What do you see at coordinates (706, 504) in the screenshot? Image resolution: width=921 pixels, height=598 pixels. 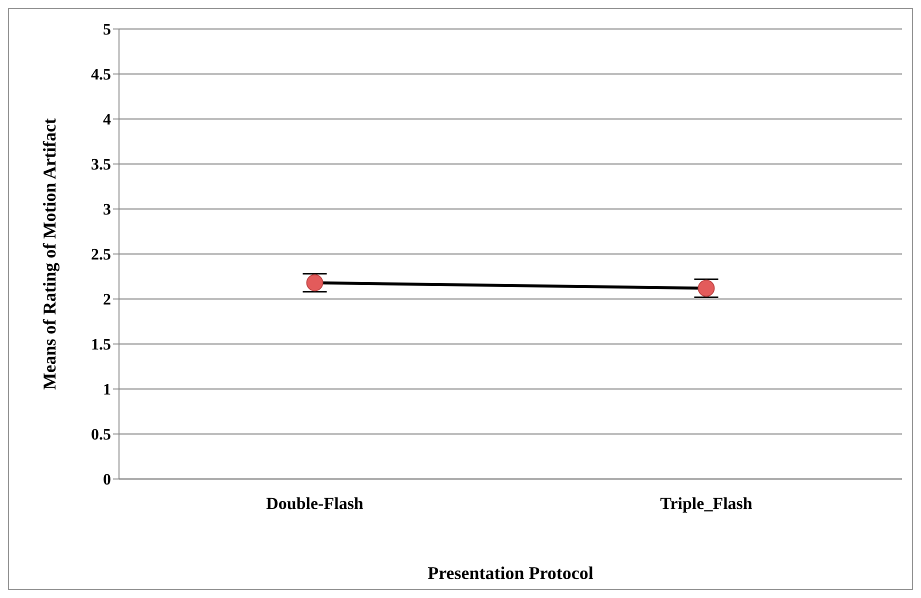 I see `x-tick-label: Triple_Flash` at bounding box center [706, 504].